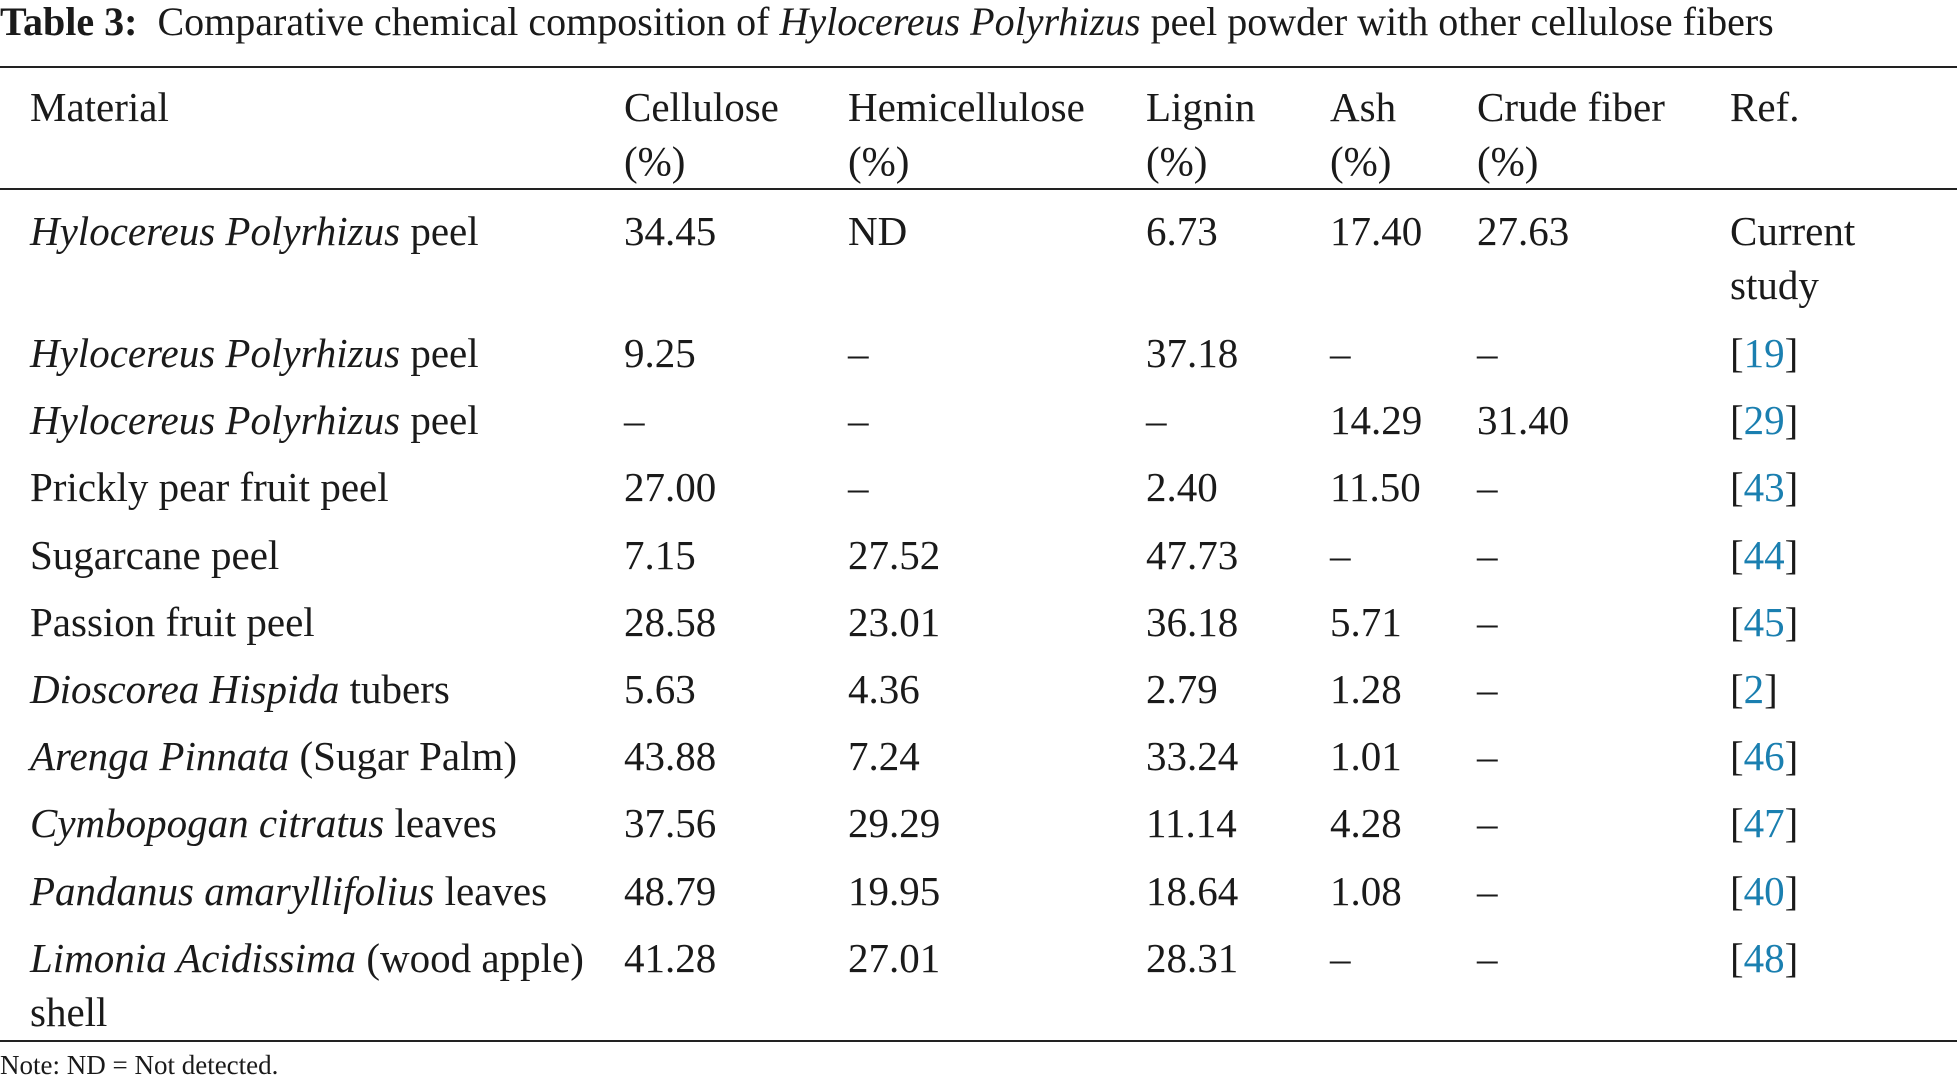  I want to click on cell-lignin: 37.18, so click(1192, 353).